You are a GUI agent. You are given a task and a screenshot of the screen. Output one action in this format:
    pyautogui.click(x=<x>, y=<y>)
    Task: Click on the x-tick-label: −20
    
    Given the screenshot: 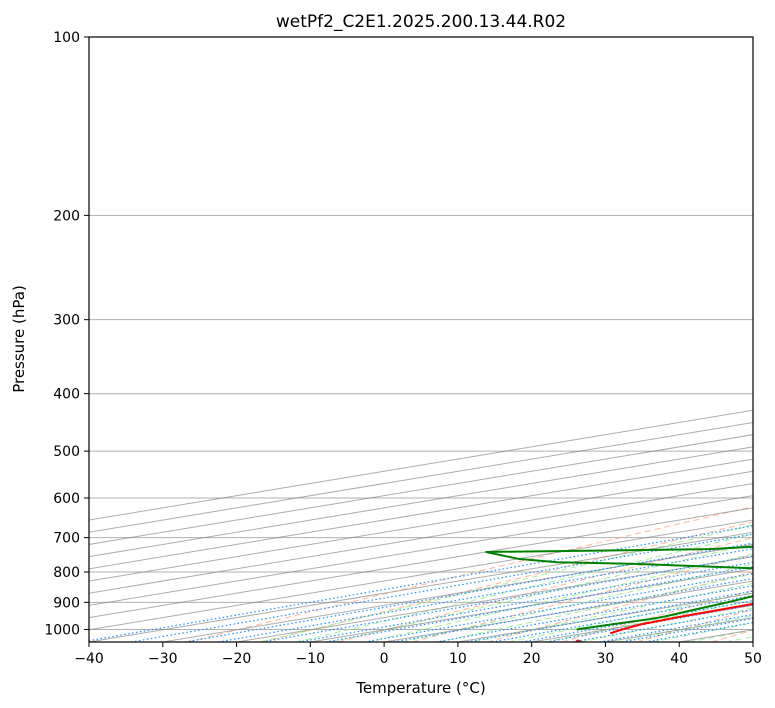 What is the action you would take?
    pyautogui.click(x=237, y=659)
    